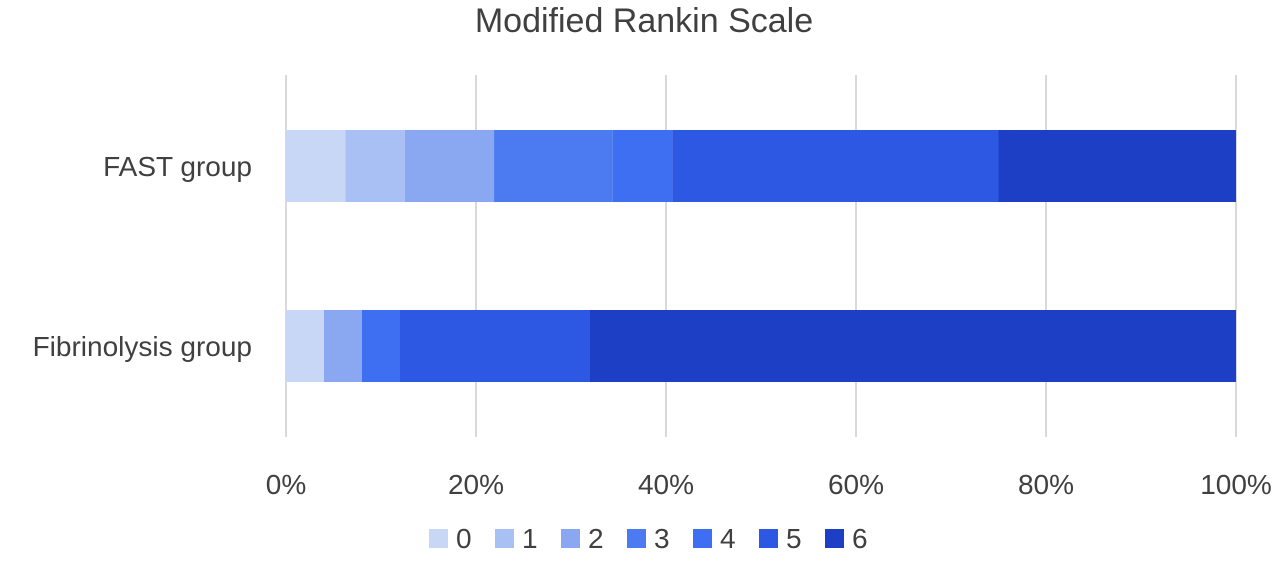  Describe the element at coordinates (1046, 484) in the screenshot. I see `x-tick-label: 80%` at that location.